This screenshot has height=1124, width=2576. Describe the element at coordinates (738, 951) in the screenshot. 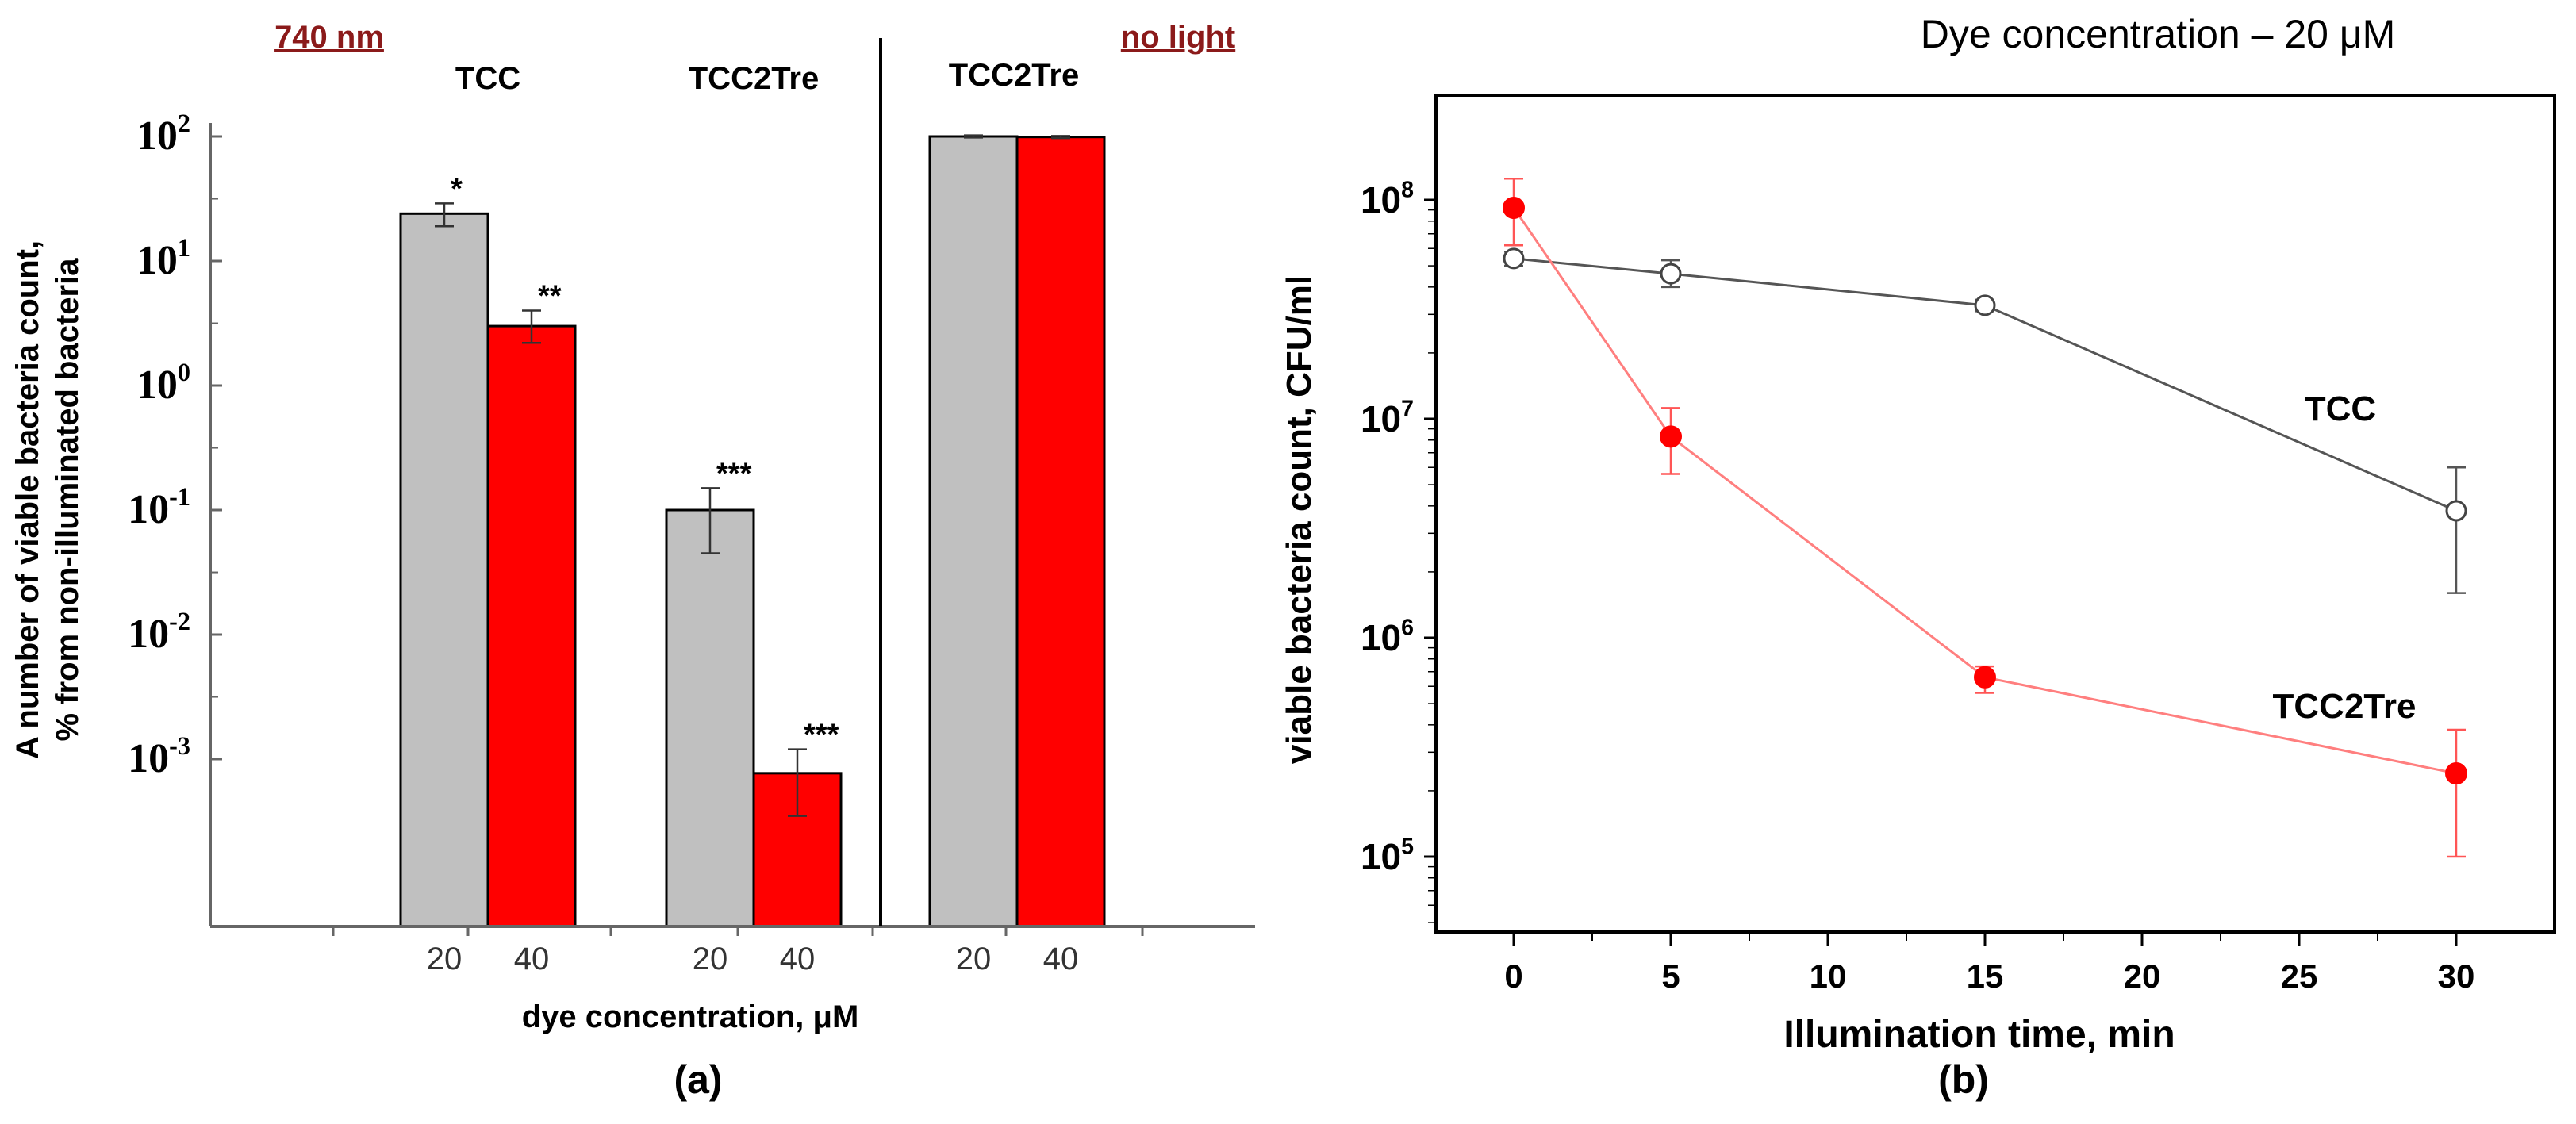

I see `panel-a-x-ticks: 20 40 20 40 20 40` at that location.